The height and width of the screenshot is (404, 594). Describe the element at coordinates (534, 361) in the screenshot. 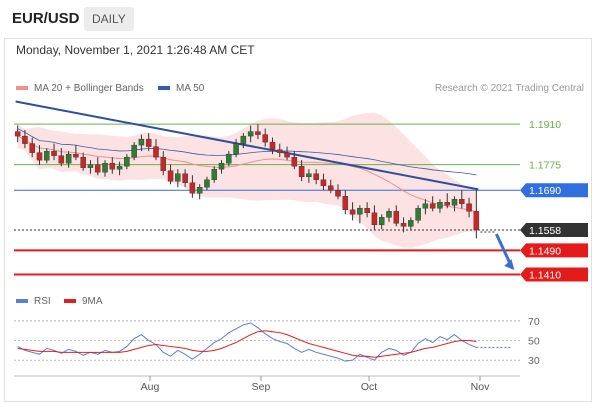

I see `rsi-level-label: 30` at that location.